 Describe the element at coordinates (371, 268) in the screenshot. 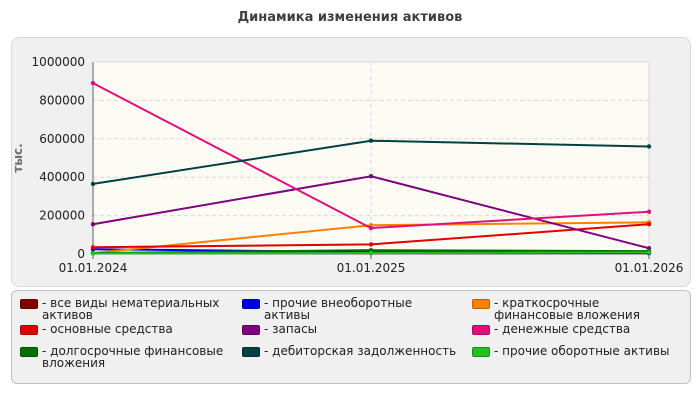

I see `x-tick-label: 01.01.2025` at that location.